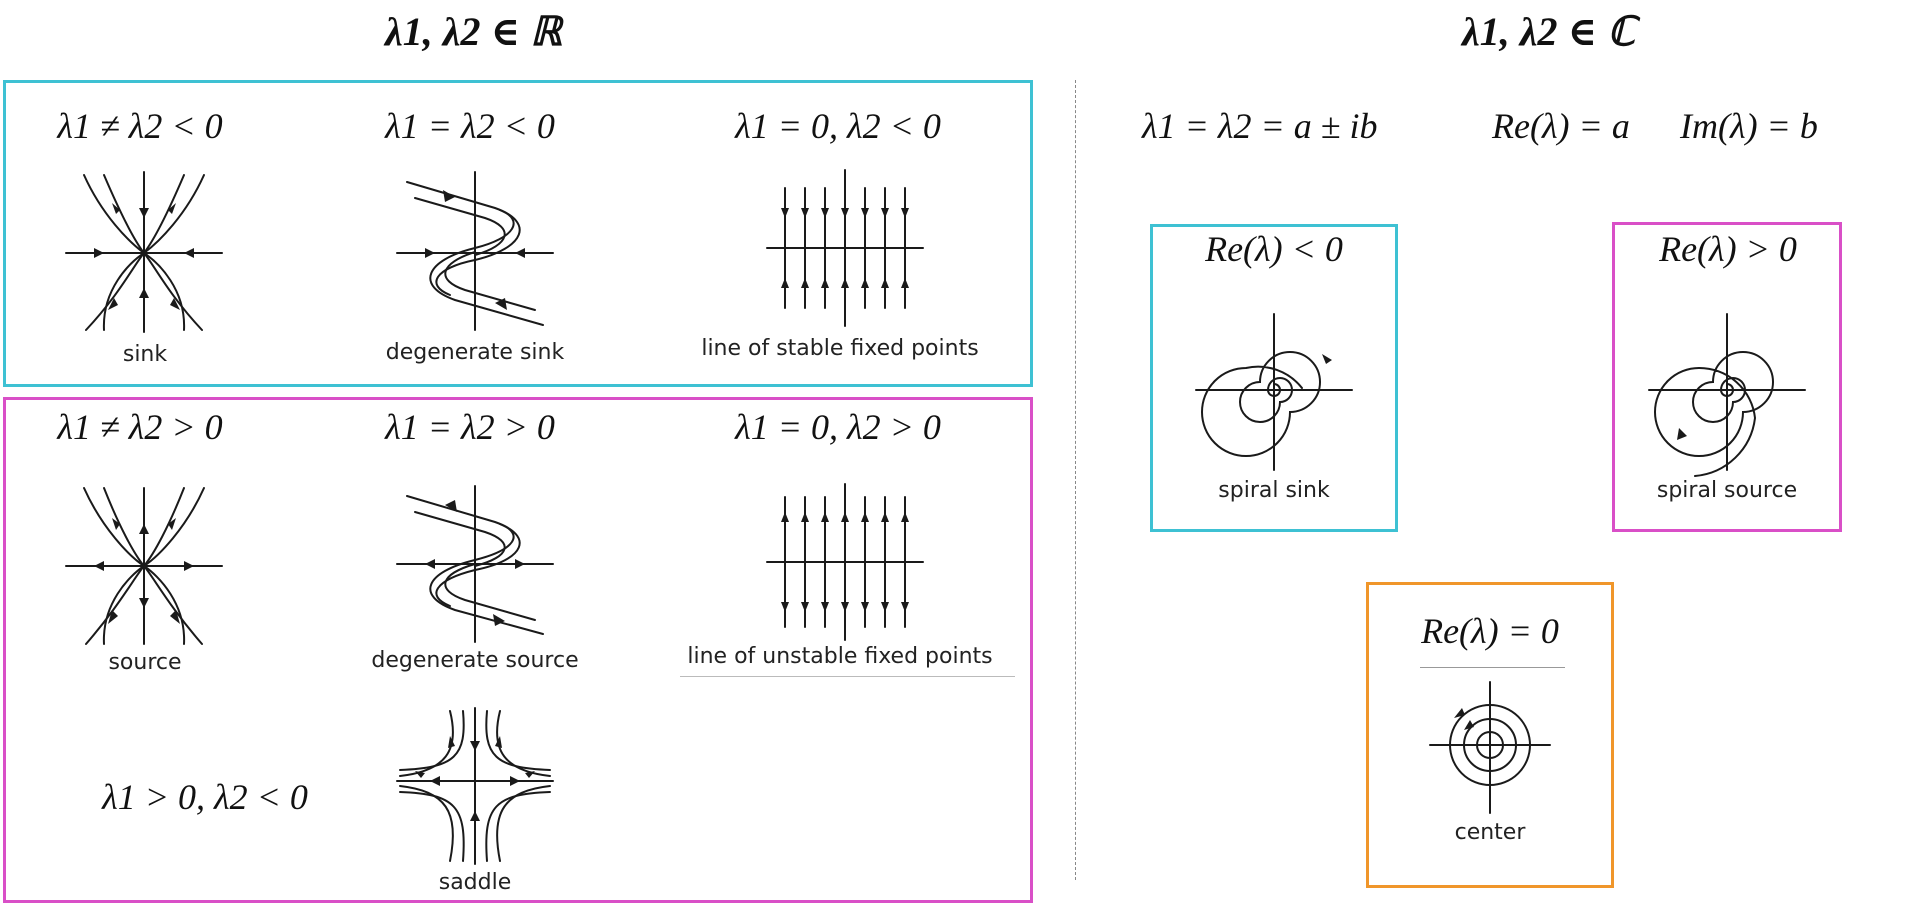  What do you see at coordinates (140, 126) in the screenshot?
I see `sink-condition: λ1 ≠ λ2 < 0` at bounding box center [140, 126].